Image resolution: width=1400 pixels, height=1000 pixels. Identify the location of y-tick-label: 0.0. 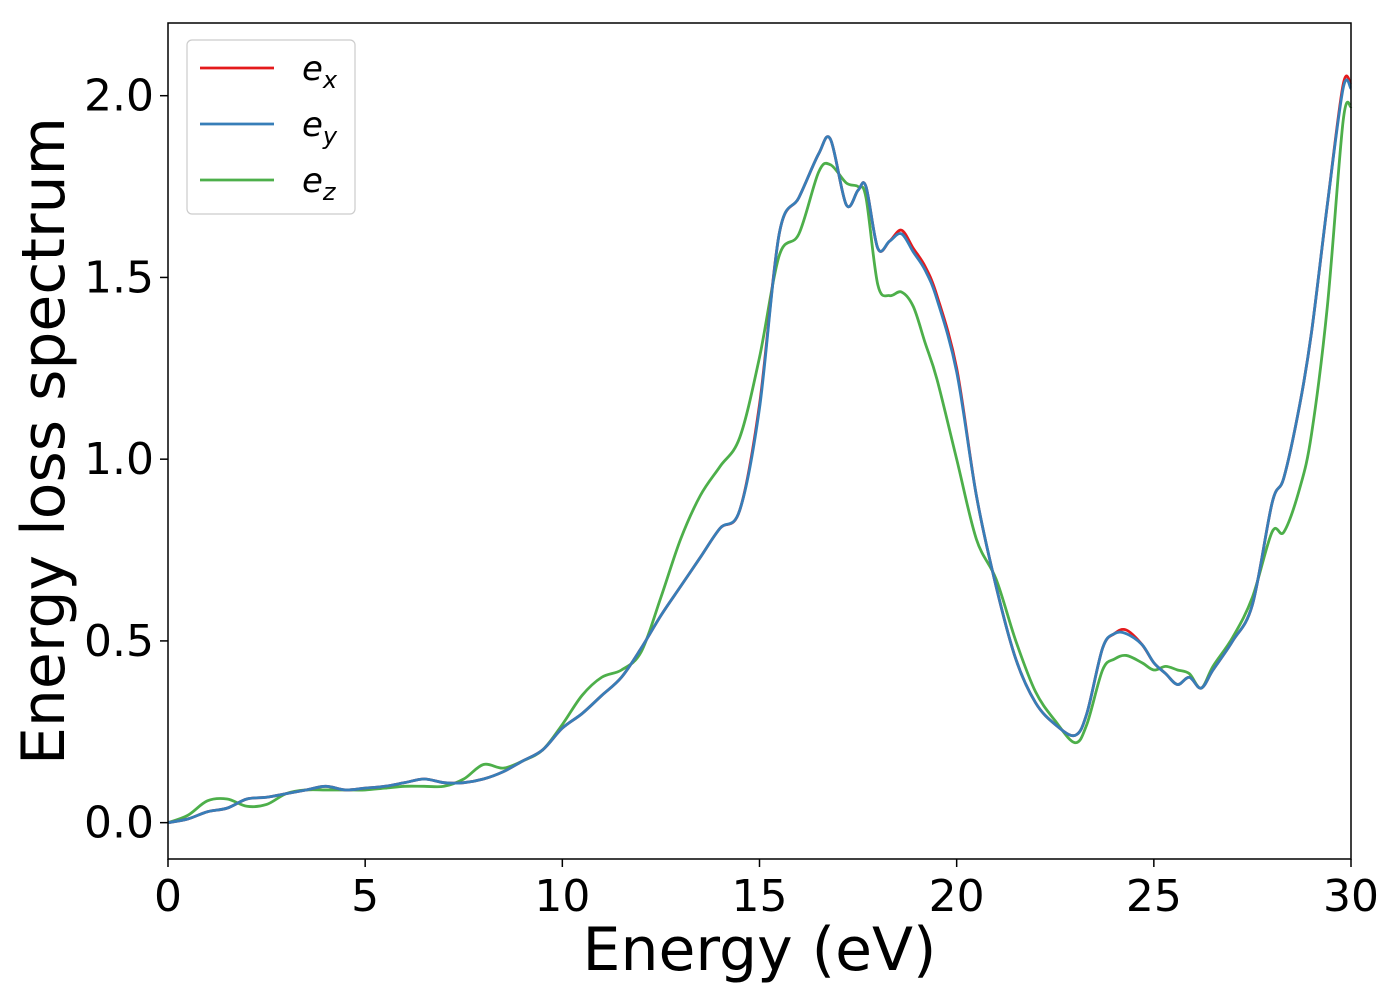
(119, 823).